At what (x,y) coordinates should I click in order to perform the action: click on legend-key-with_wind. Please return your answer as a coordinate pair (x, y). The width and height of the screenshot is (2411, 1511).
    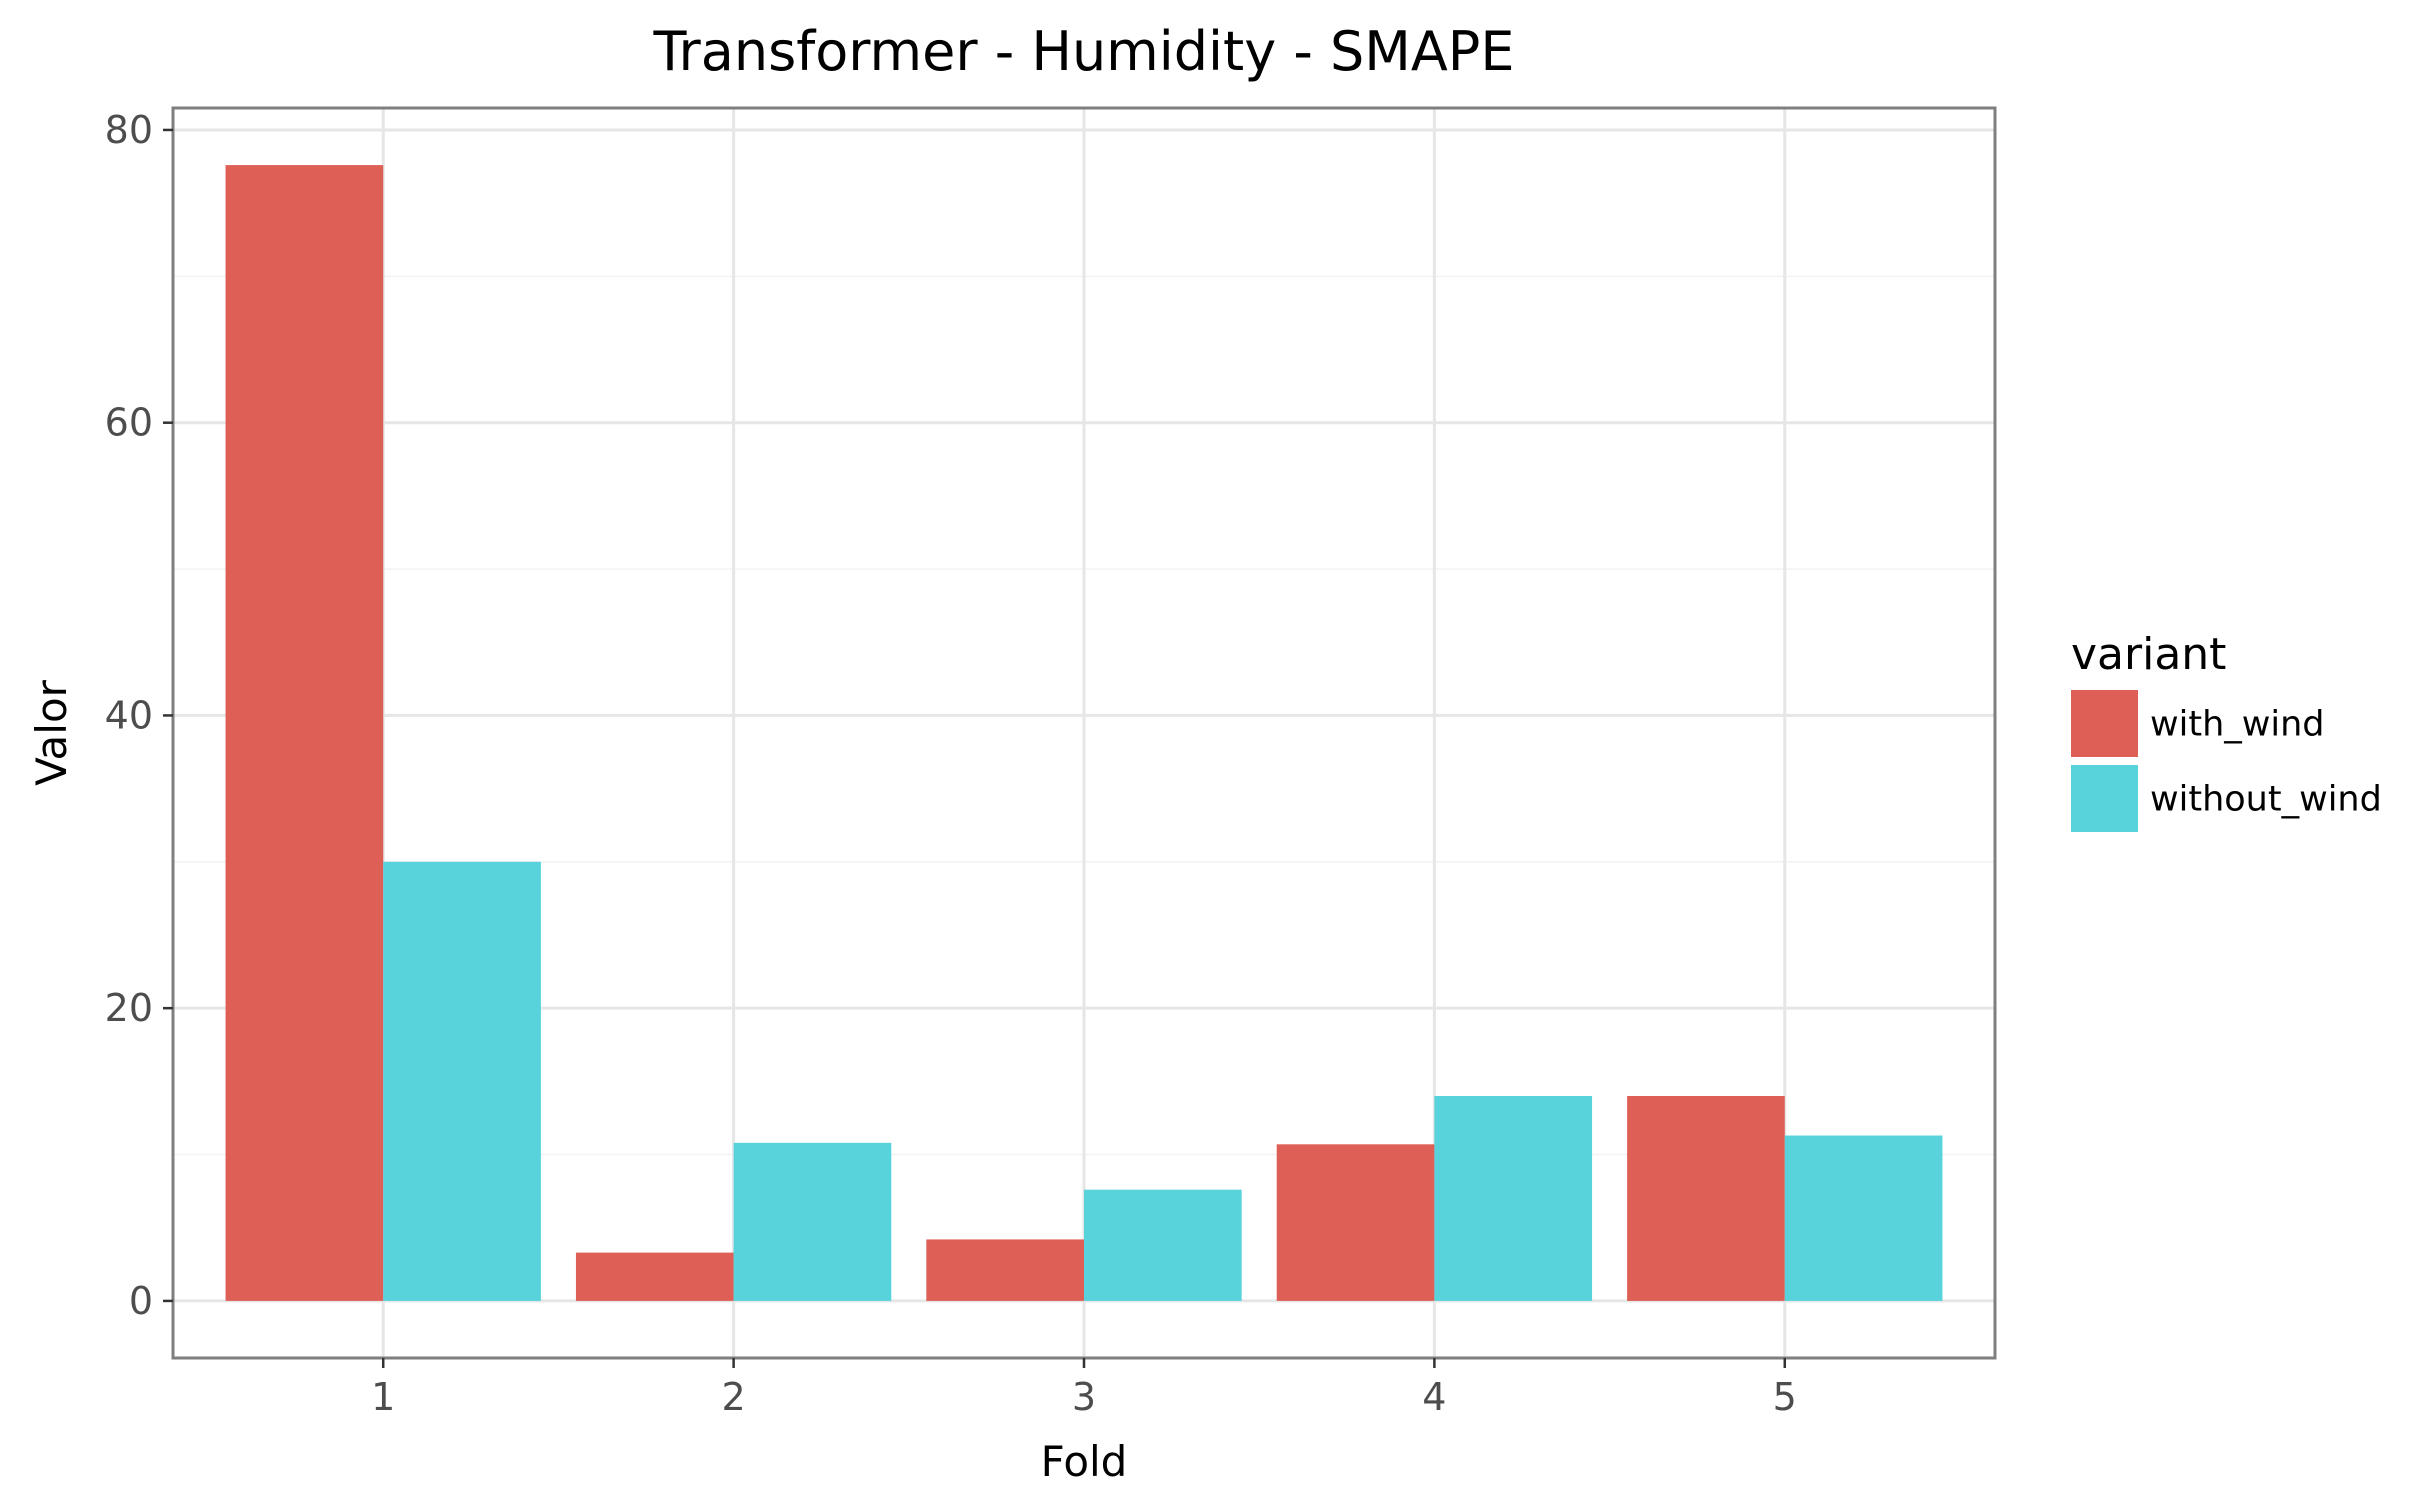
    Looking at the image, I should click on (2104, 723).